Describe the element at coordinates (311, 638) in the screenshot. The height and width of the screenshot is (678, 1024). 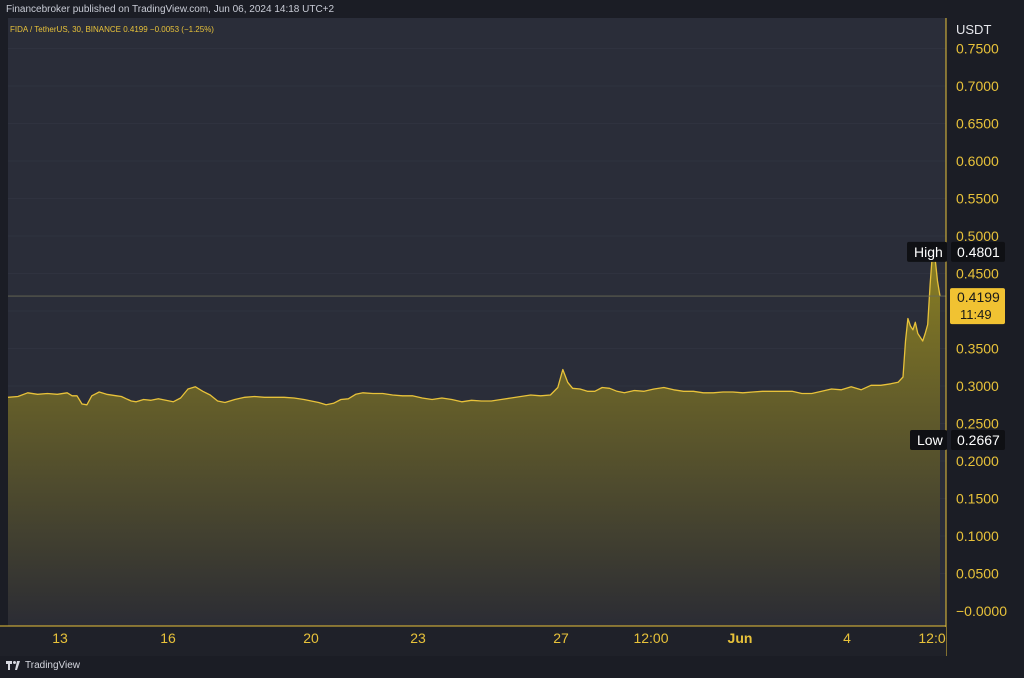
I see `time-tick-label: 20` at that location.